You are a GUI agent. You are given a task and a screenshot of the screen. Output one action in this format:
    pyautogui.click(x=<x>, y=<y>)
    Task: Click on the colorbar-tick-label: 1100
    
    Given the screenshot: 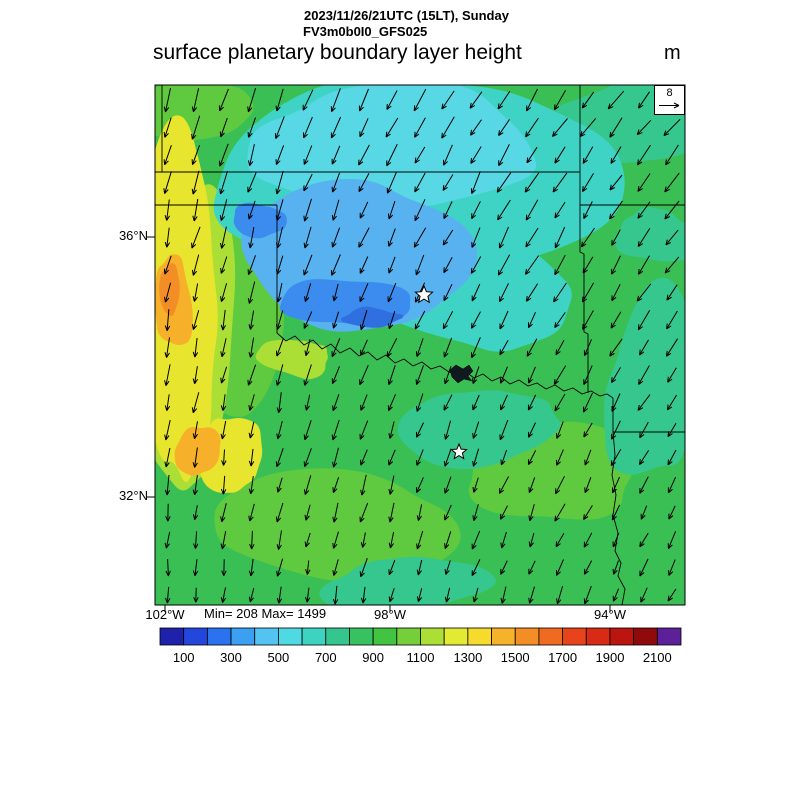 What is the action you would take?
    pyautogui.click(x=421, y=657)
    